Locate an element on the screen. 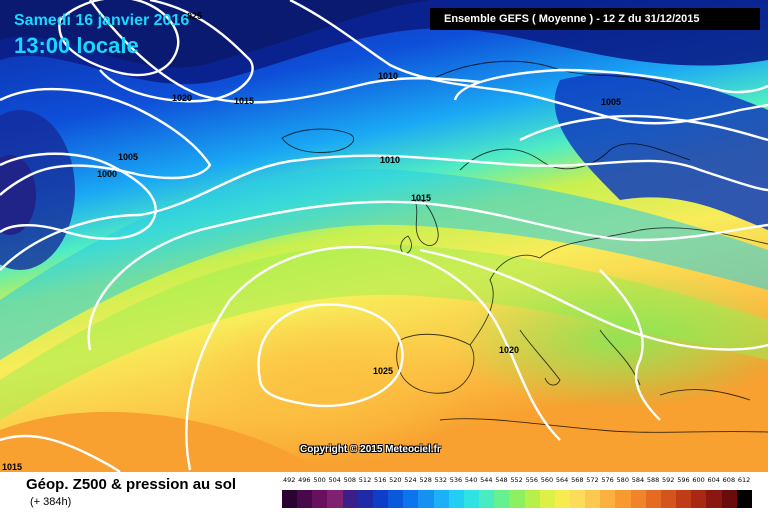 The height and width of the screenshot is (512, 768). color-scale-tick: 516 is located at coordinates (380, 480).